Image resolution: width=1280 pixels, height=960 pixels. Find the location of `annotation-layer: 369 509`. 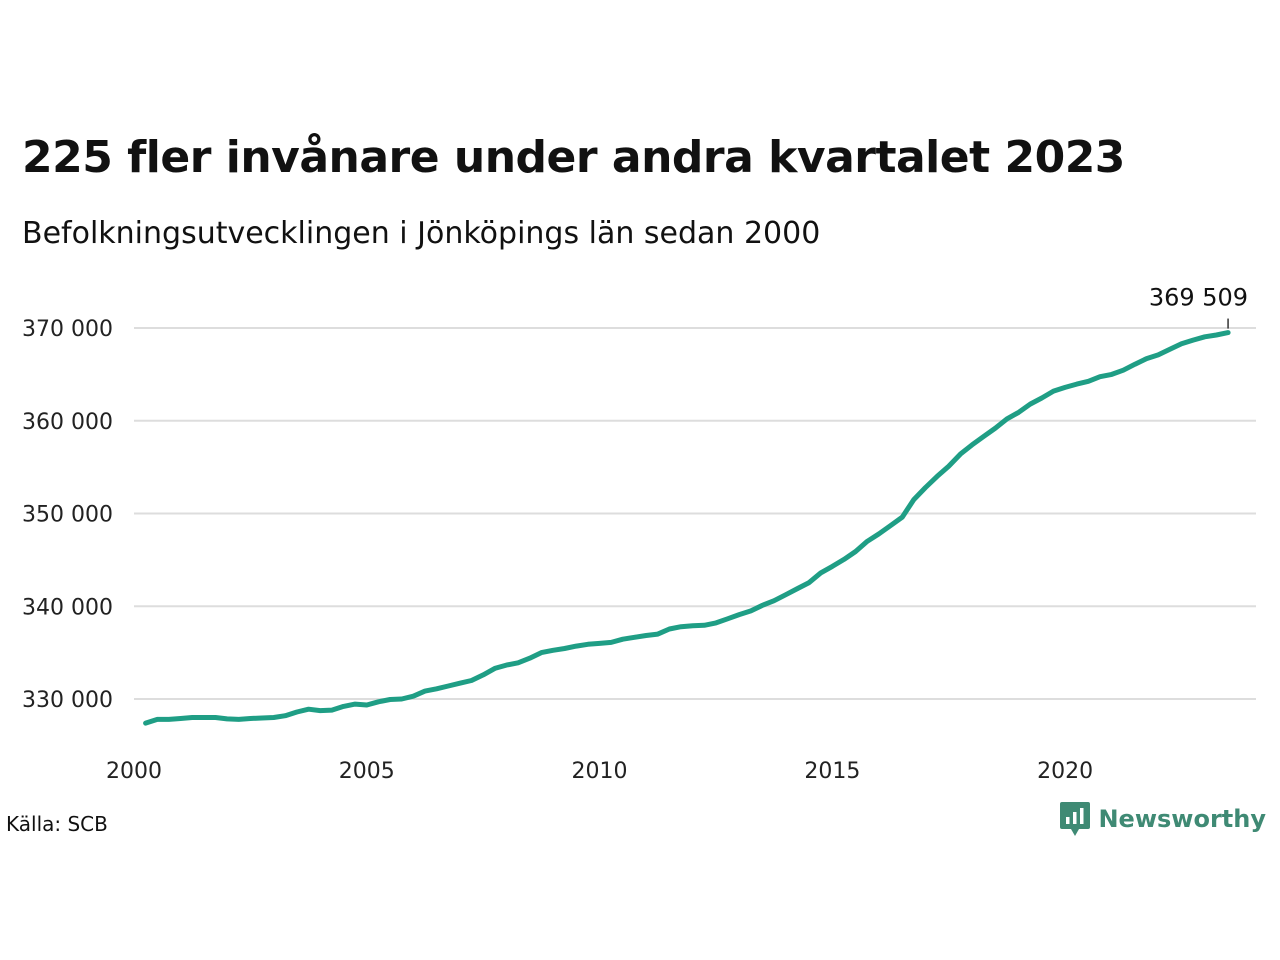

annotation-layer: 369 509 is located at coordinates (1198, 306).